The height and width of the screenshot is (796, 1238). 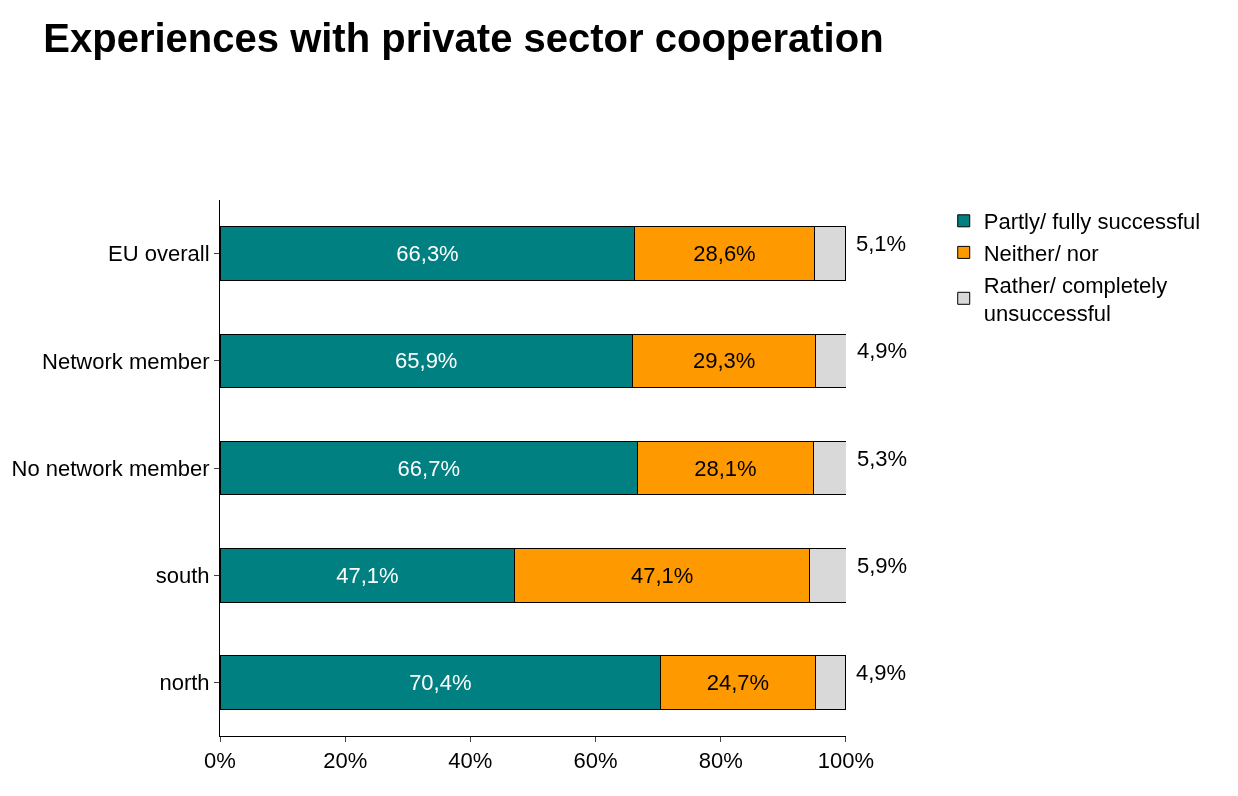 I want to click on data-label: 24,7%, so click(x=738, y=682).